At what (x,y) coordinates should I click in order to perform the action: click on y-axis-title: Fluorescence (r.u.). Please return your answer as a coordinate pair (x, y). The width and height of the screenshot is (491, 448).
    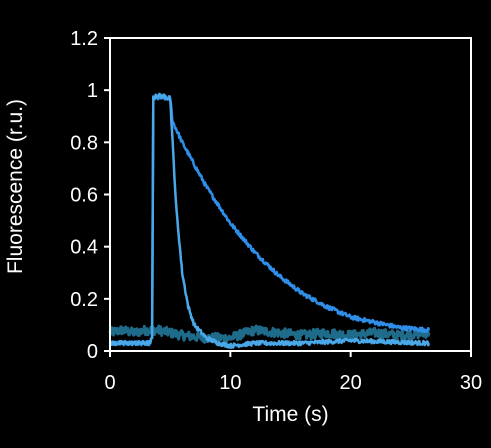
    Looking at the image, I should click on (15, 186).